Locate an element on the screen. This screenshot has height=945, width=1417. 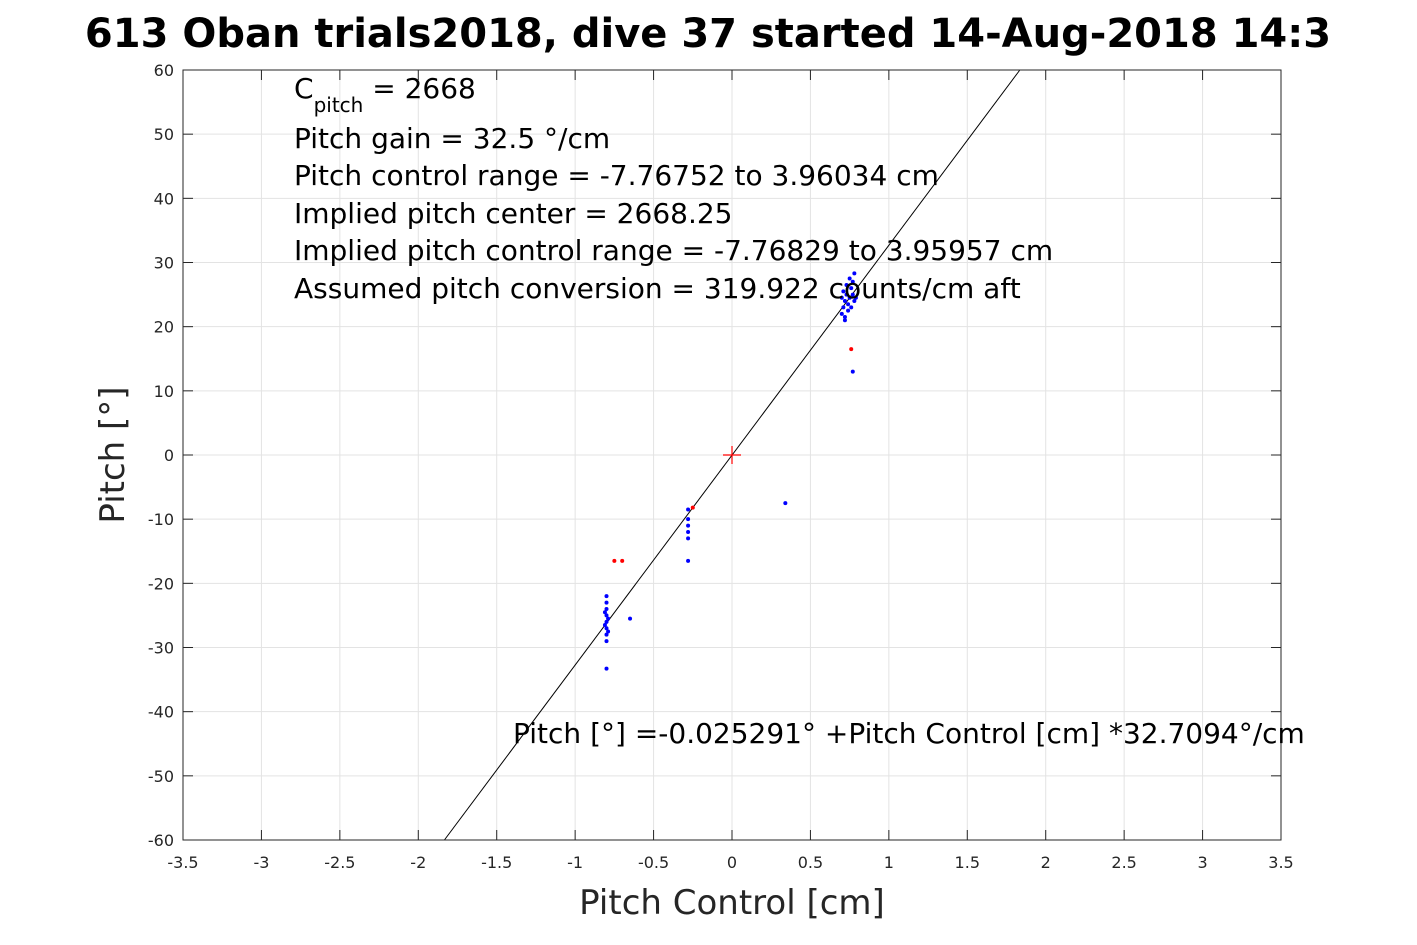
x-tick-label: -2 is located at coordinates (418, 862).